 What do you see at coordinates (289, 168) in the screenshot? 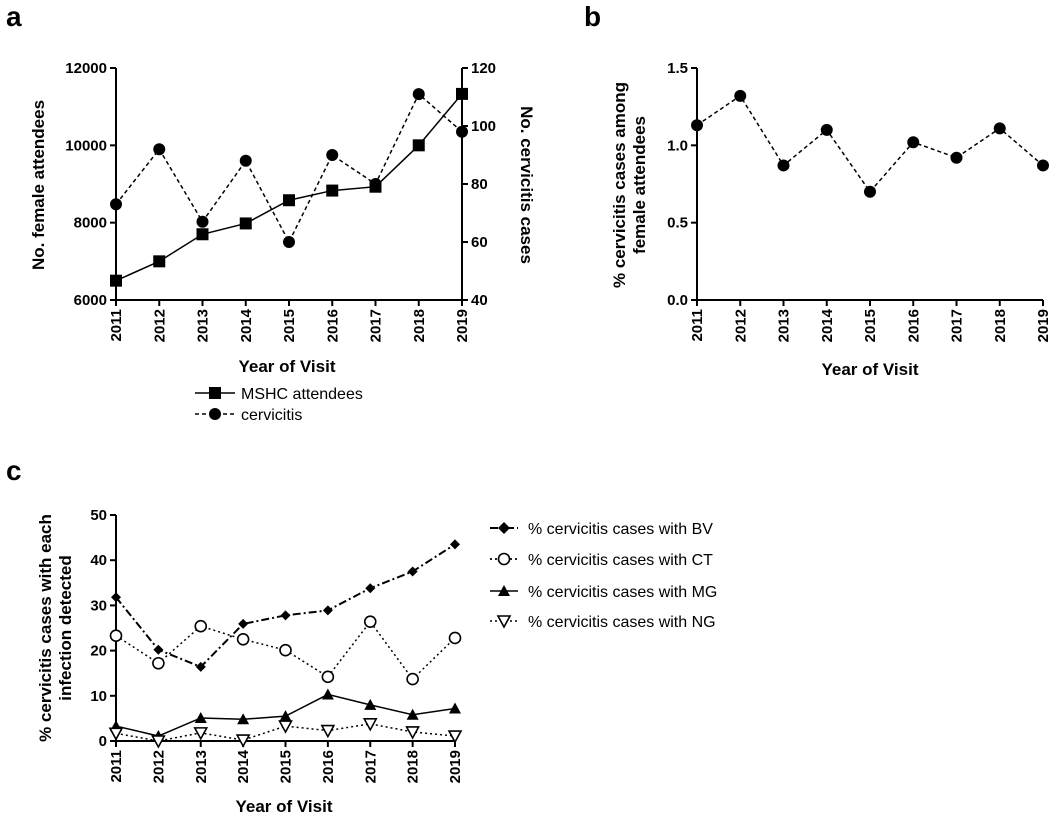
I see `panel-a-series-1-line` at bounding box center [289, 168].